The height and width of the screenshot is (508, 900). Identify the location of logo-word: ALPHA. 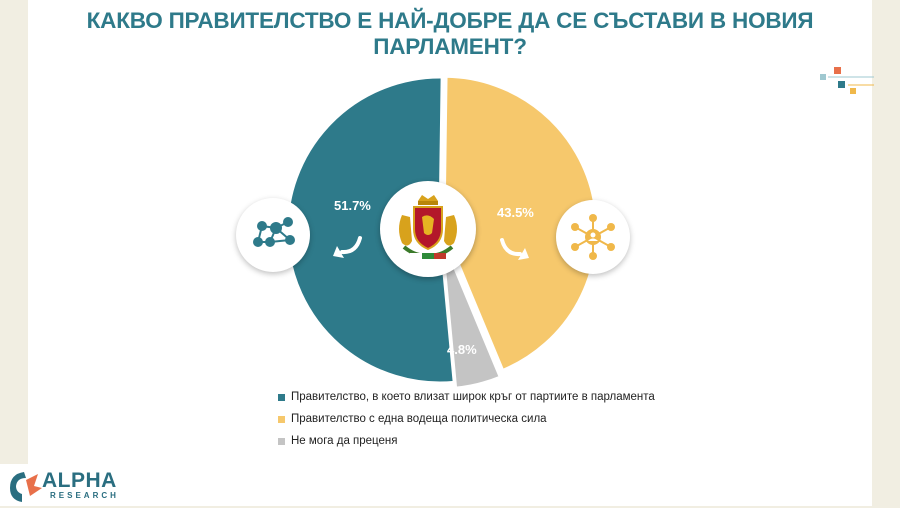
(79, 480).